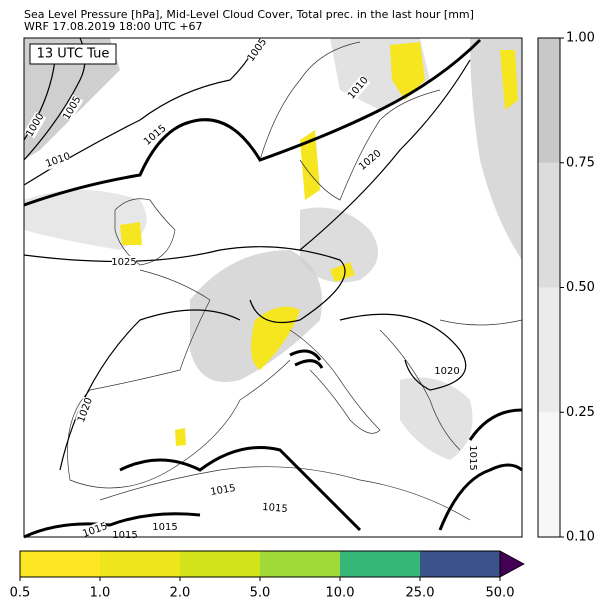 This screenshot has height=610, width=613. I want to click on time-box, so click(73, 54).